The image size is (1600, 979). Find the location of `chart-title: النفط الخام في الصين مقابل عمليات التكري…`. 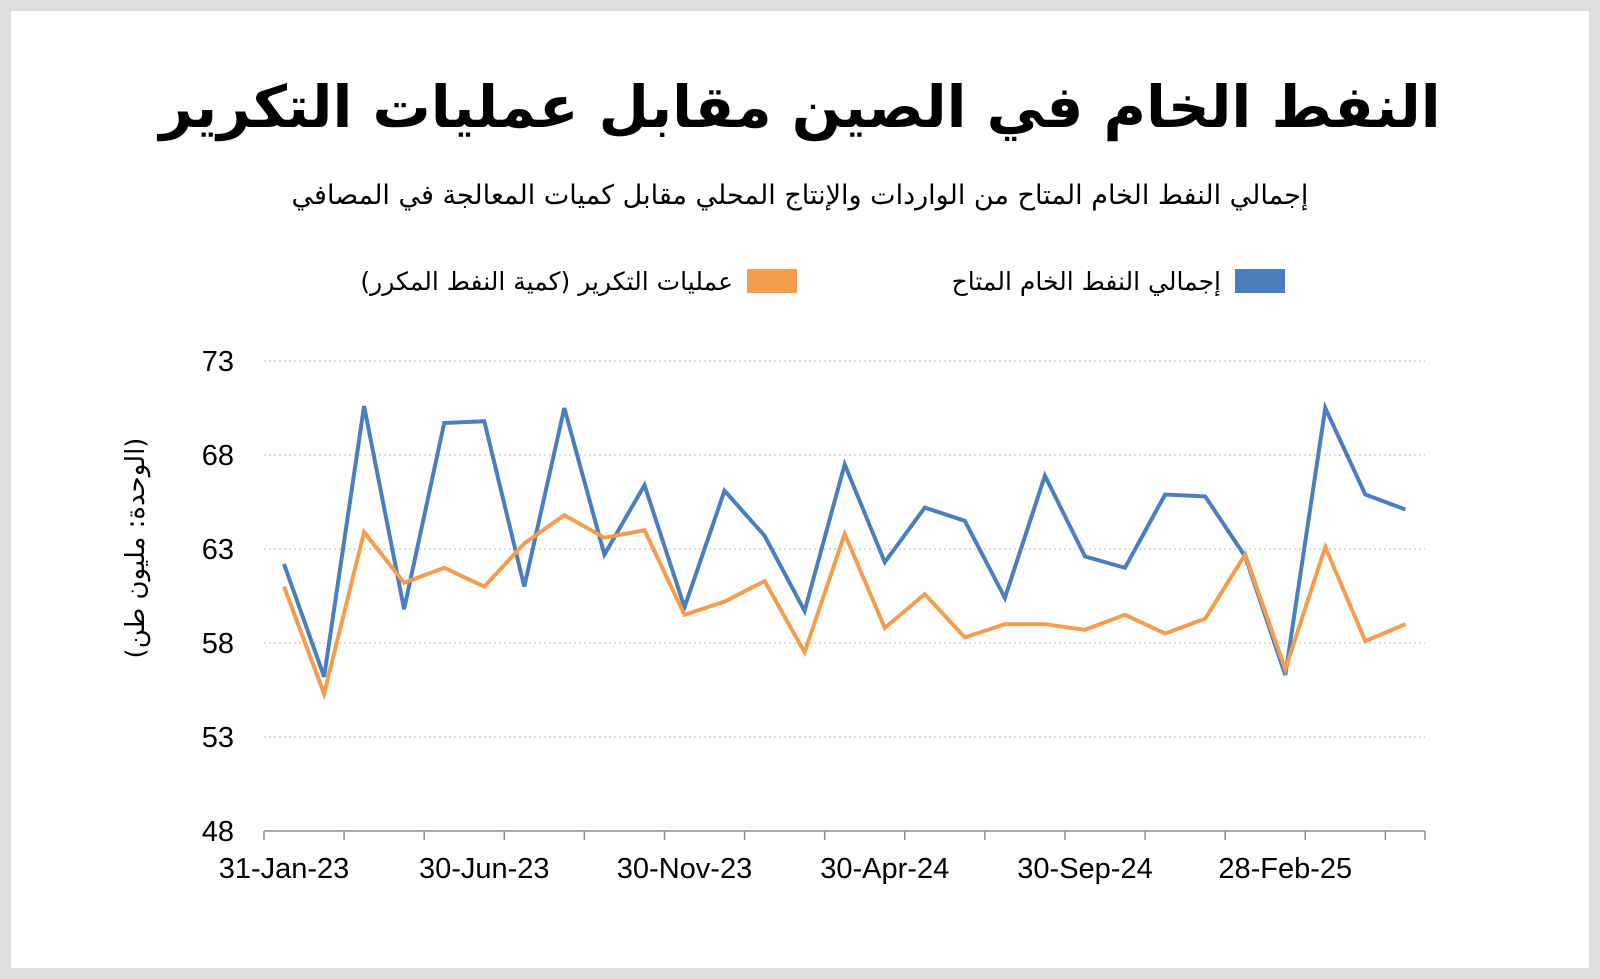

chart-title: النفط الخام في الصين مقابل عمليات التكري… is located at coordinates (800, 107).